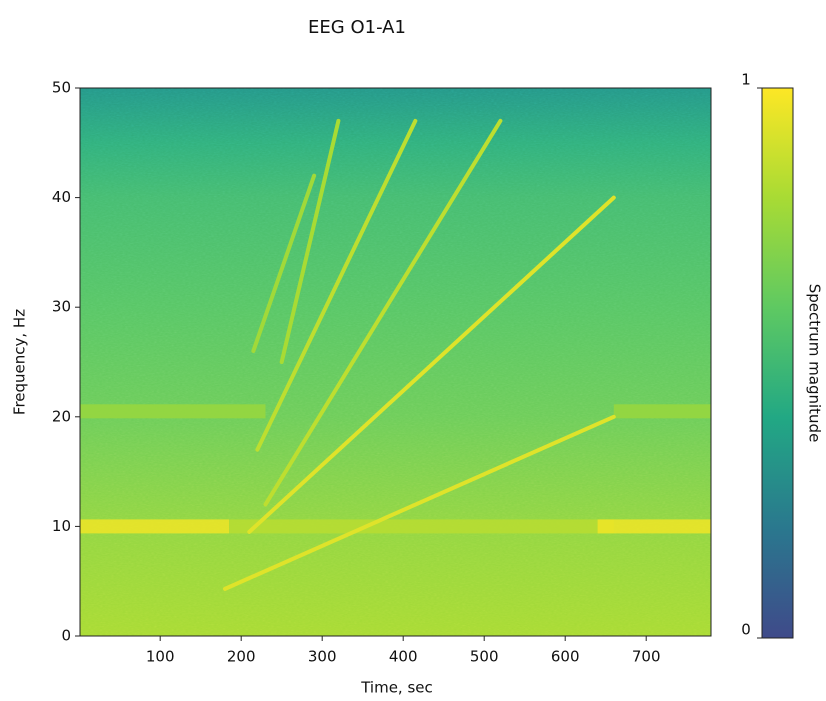  I want to click on y-tick-label: 50, so click(61, 88).